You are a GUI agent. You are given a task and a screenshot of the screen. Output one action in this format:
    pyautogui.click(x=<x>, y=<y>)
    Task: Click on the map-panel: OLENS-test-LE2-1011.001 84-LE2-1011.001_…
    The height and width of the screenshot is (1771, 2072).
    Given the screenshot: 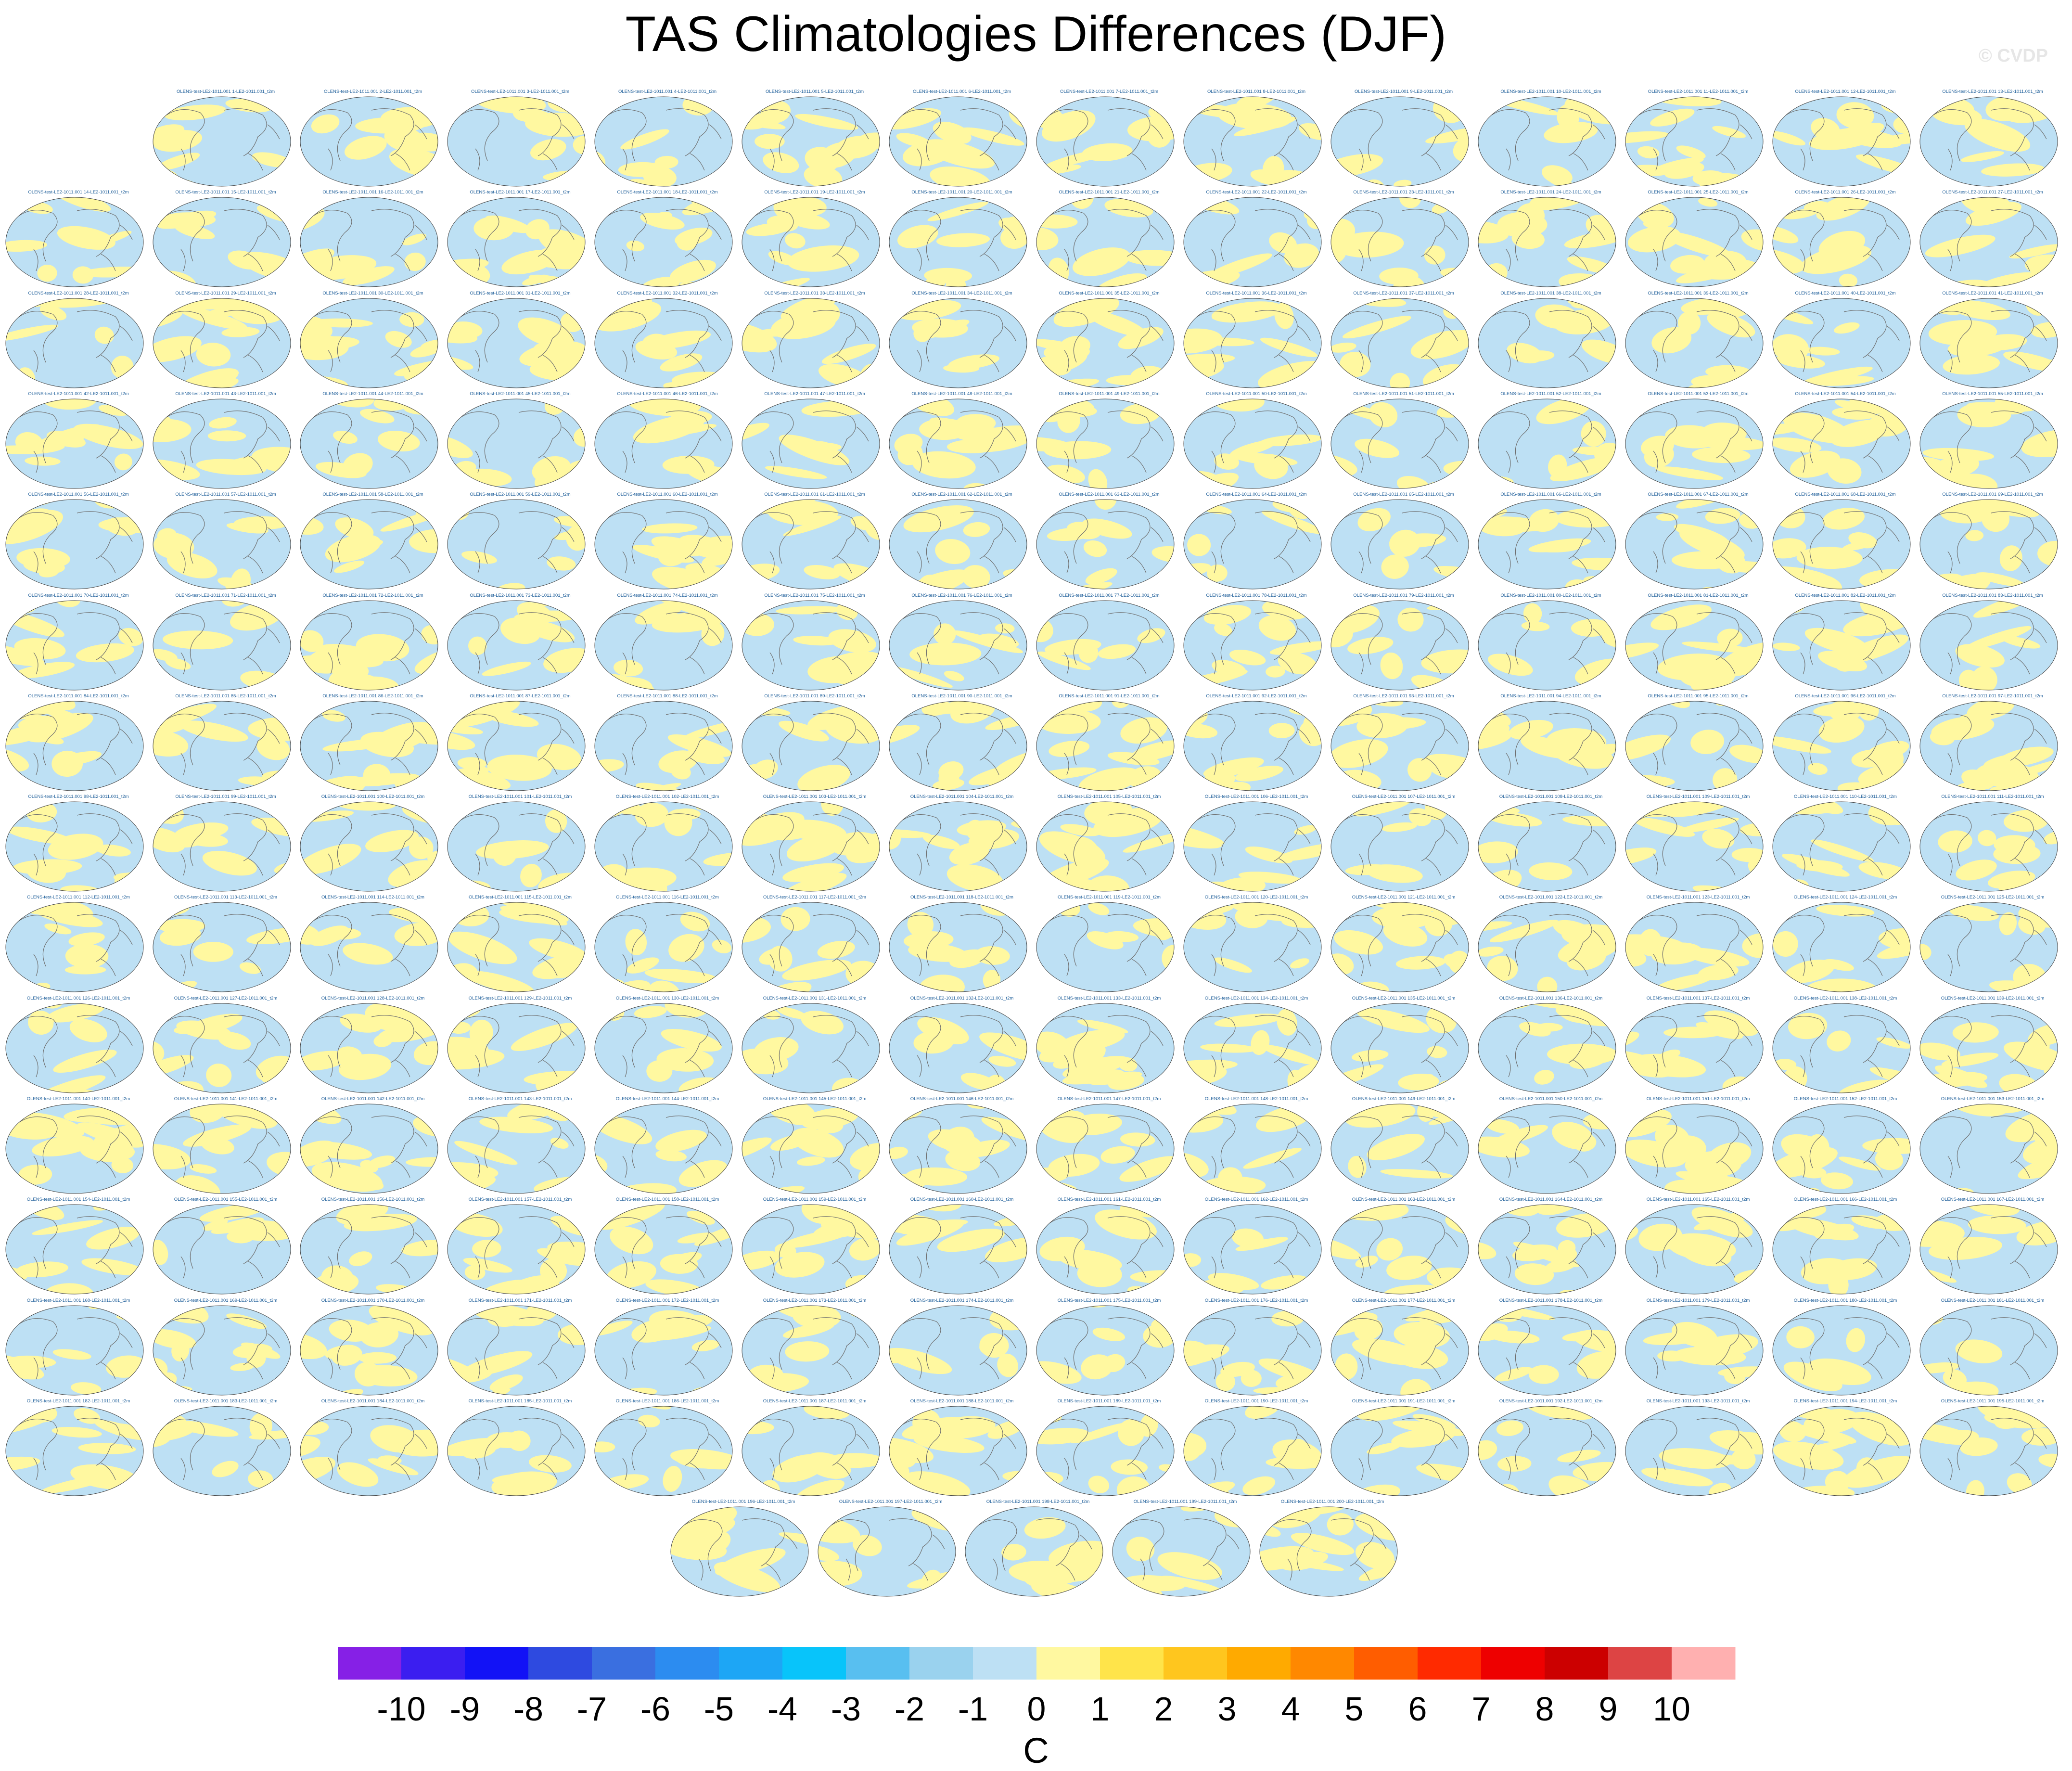 What is the action you would take?
    pyautogui.click(x=78, y=744)
    